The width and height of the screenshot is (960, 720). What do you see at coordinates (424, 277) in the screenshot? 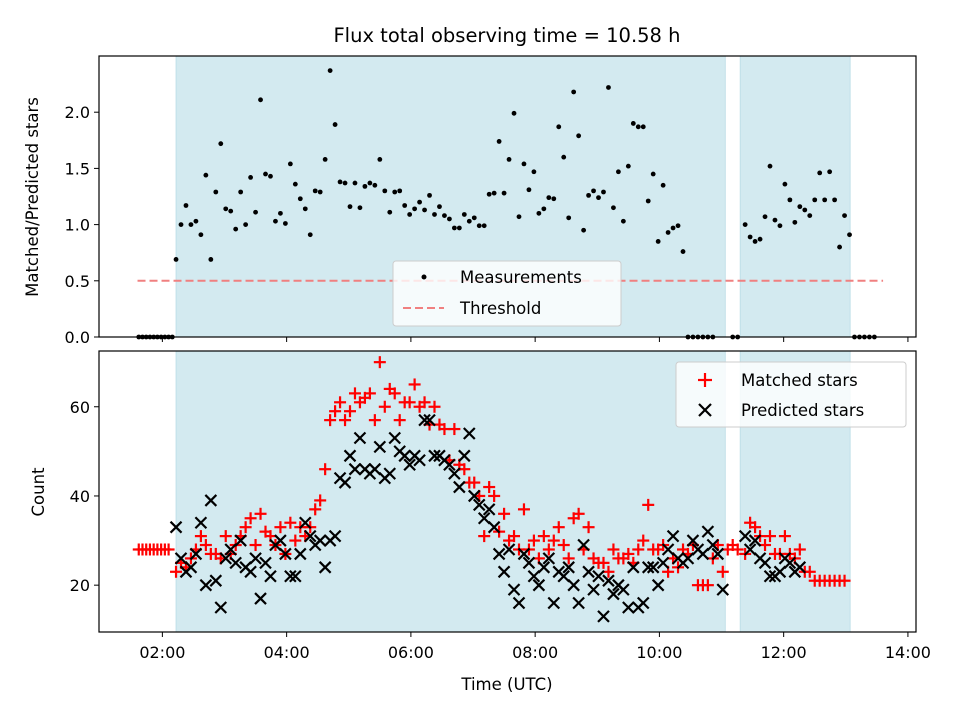
I see `legend-measurements-marker` at bounding box center [424, 277].